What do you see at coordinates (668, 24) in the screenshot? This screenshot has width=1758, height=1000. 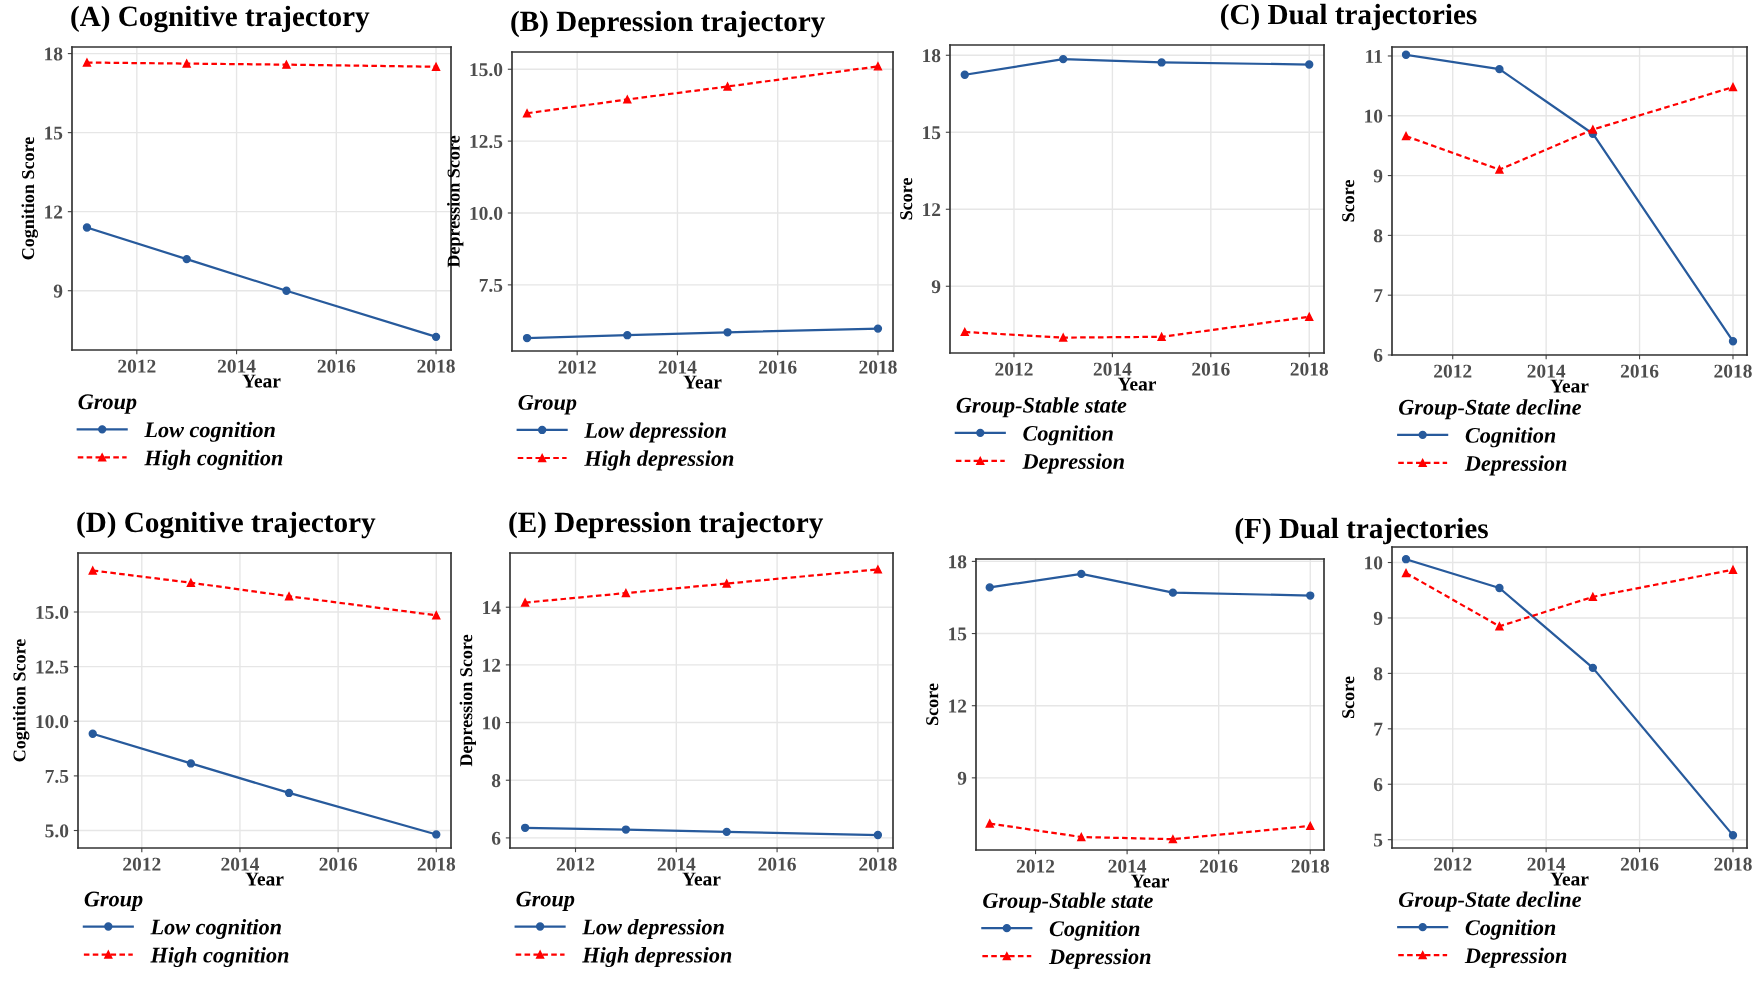 I see `chart-title: (B) Depression trajectory` at bounding box center [668, 24].